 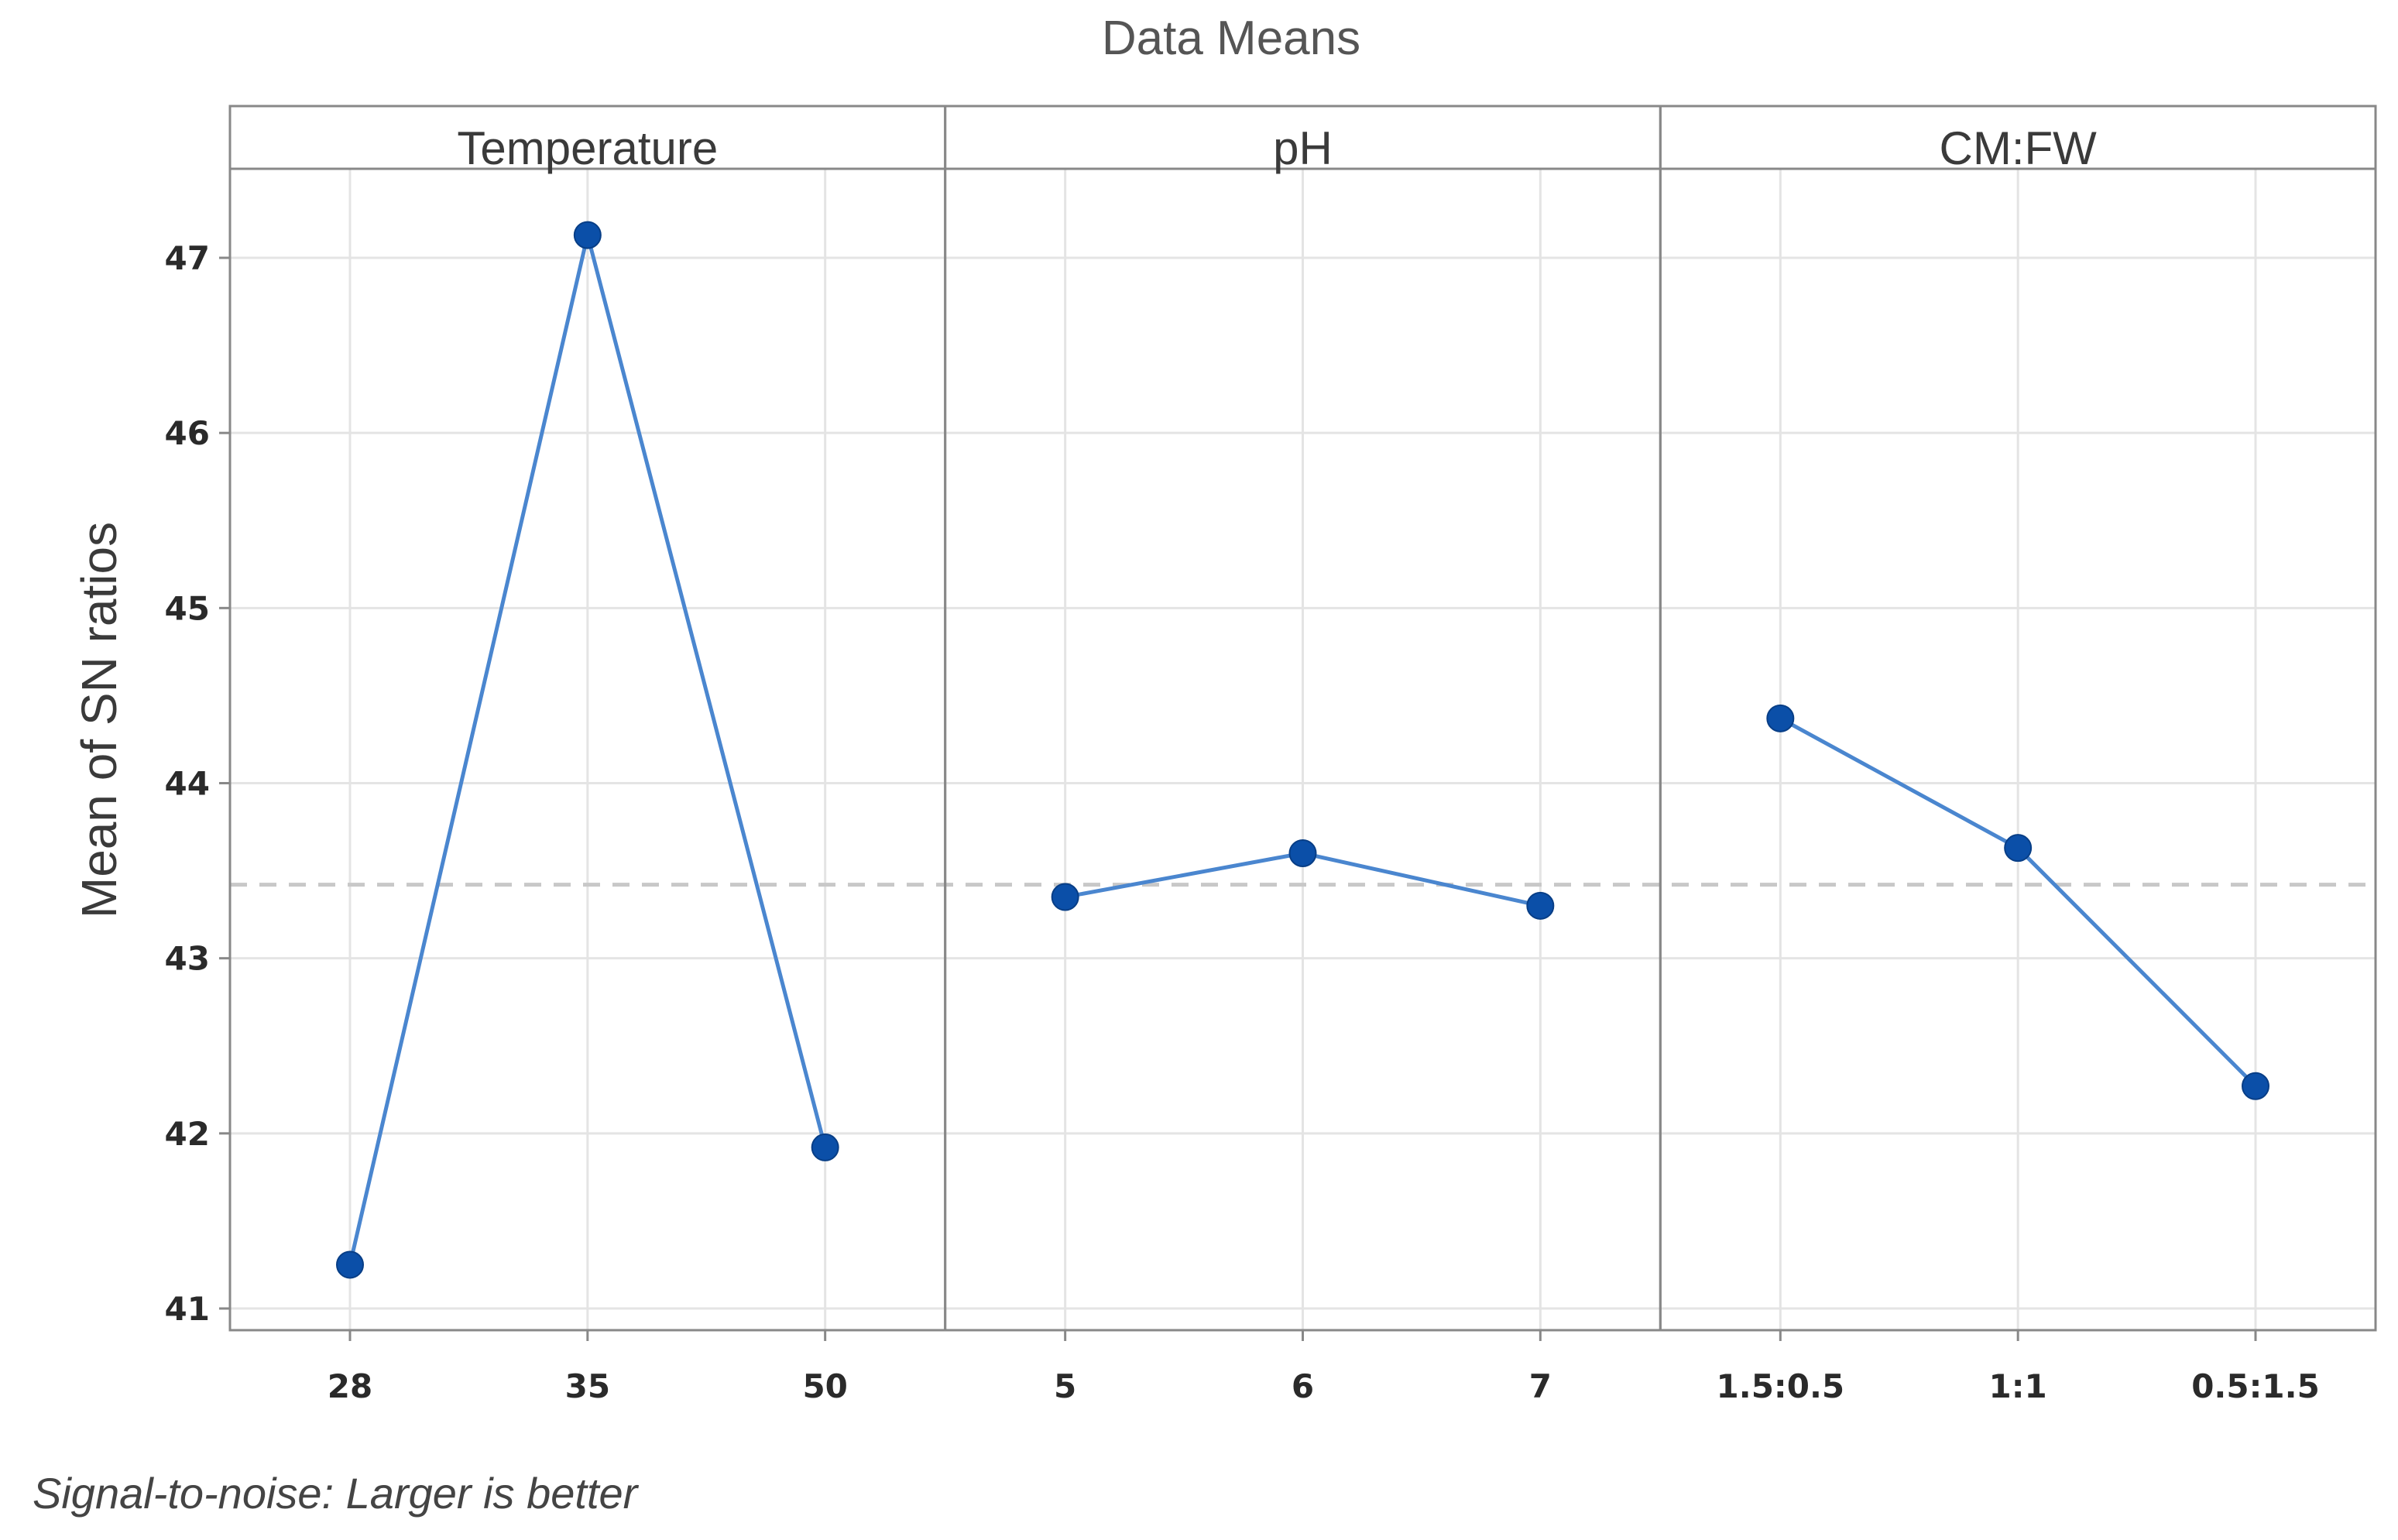 What do you see at coordinates (1303, 1386) in the screenshot?
I see `x-tick-label-ph-1: 6` at bounding box center [1303, 1386].